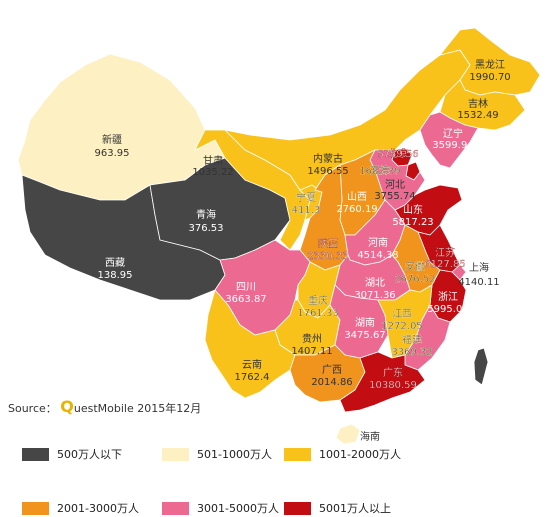 The image size is (550, 517). Describe the element at coordinates (206, 214) in the screenshot. I see `province-name: 青海` at that location.